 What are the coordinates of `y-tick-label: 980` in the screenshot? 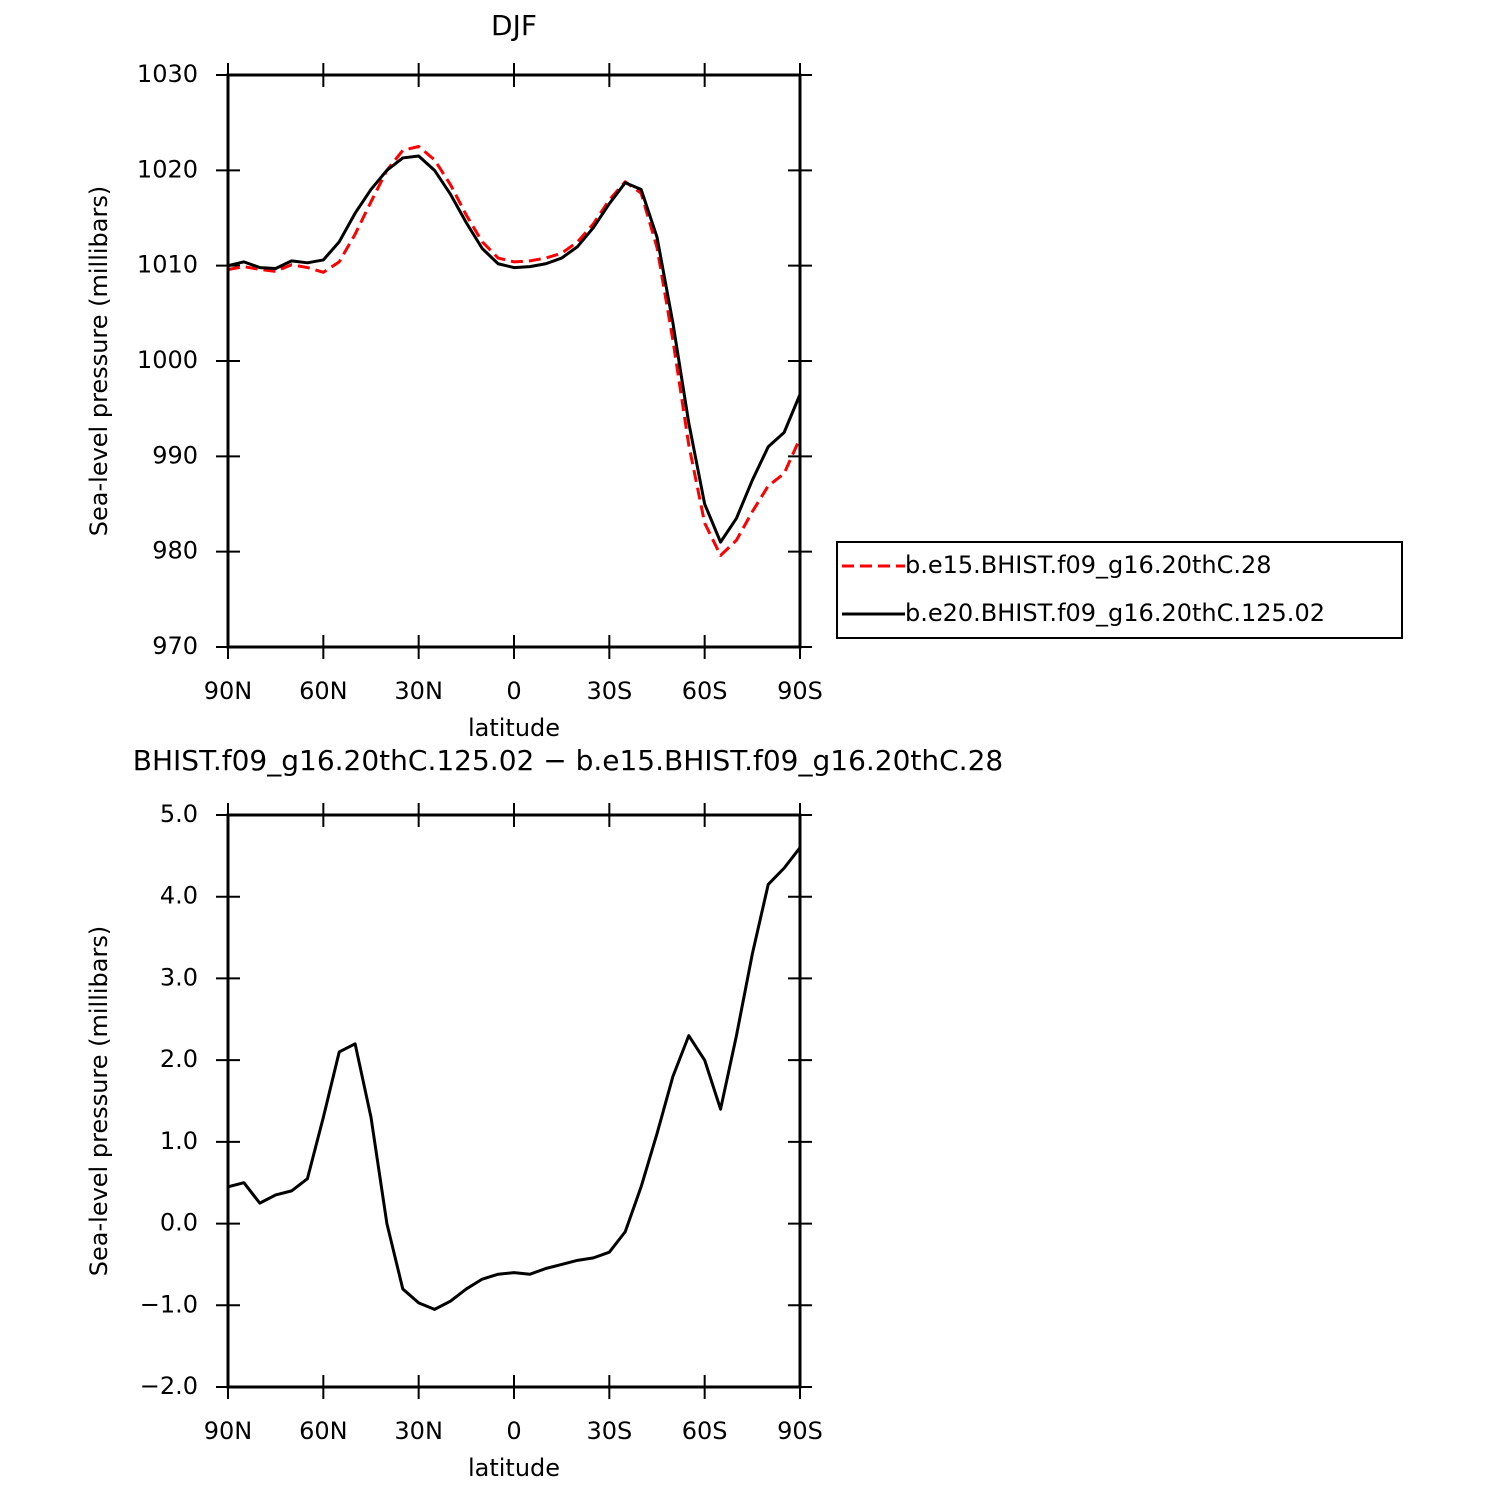 It's located at (175, 551).